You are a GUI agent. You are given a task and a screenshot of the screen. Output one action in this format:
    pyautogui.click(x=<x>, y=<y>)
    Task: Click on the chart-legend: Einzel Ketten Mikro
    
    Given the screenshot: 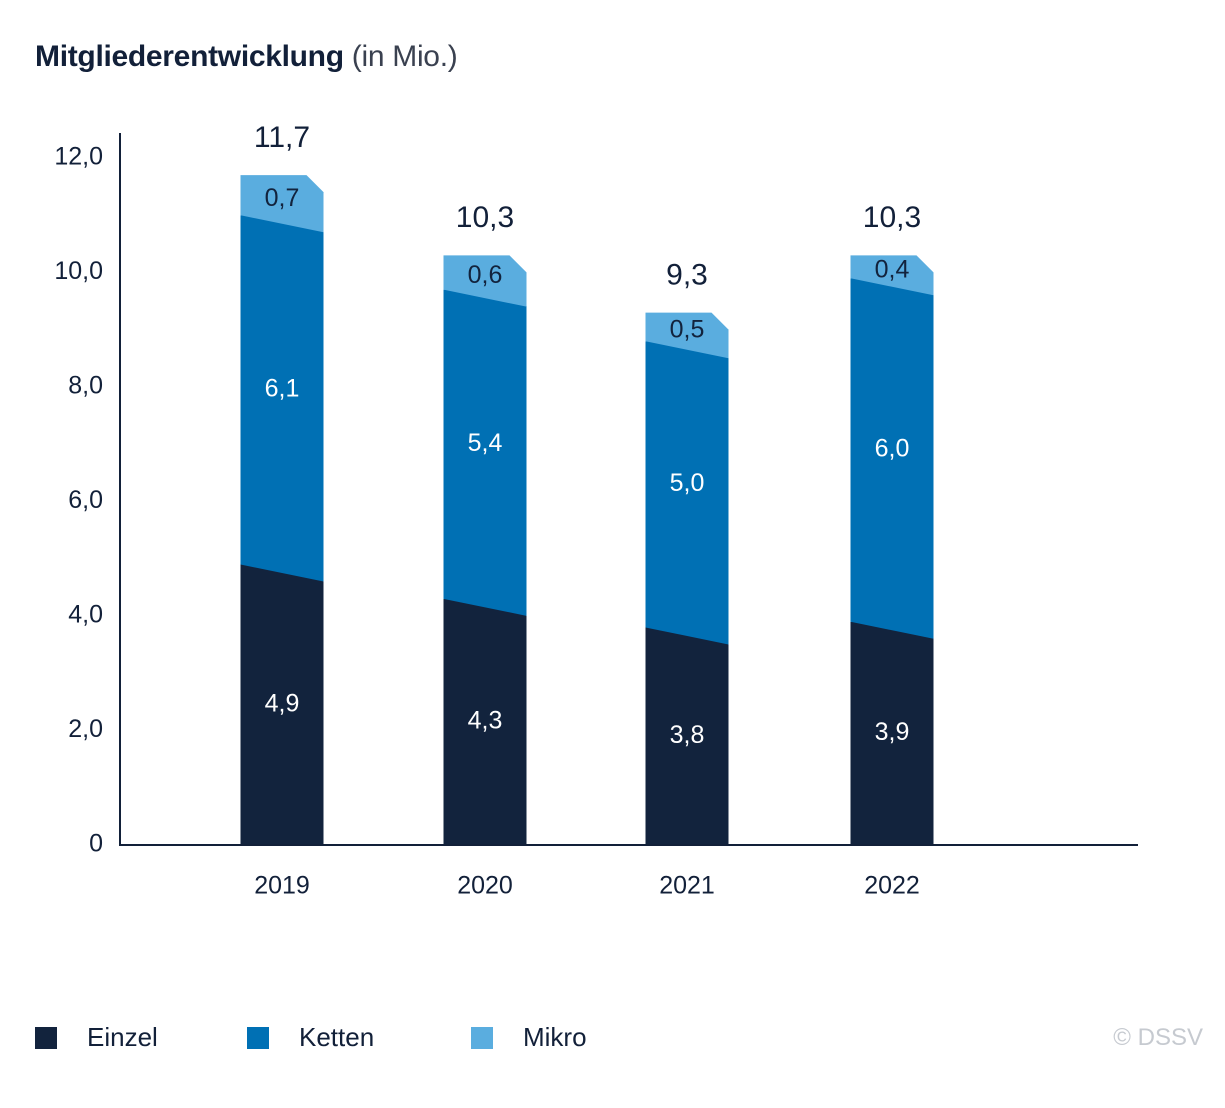 What is the action you would take?
    pyautogui.click(x=311, y=1037)
    